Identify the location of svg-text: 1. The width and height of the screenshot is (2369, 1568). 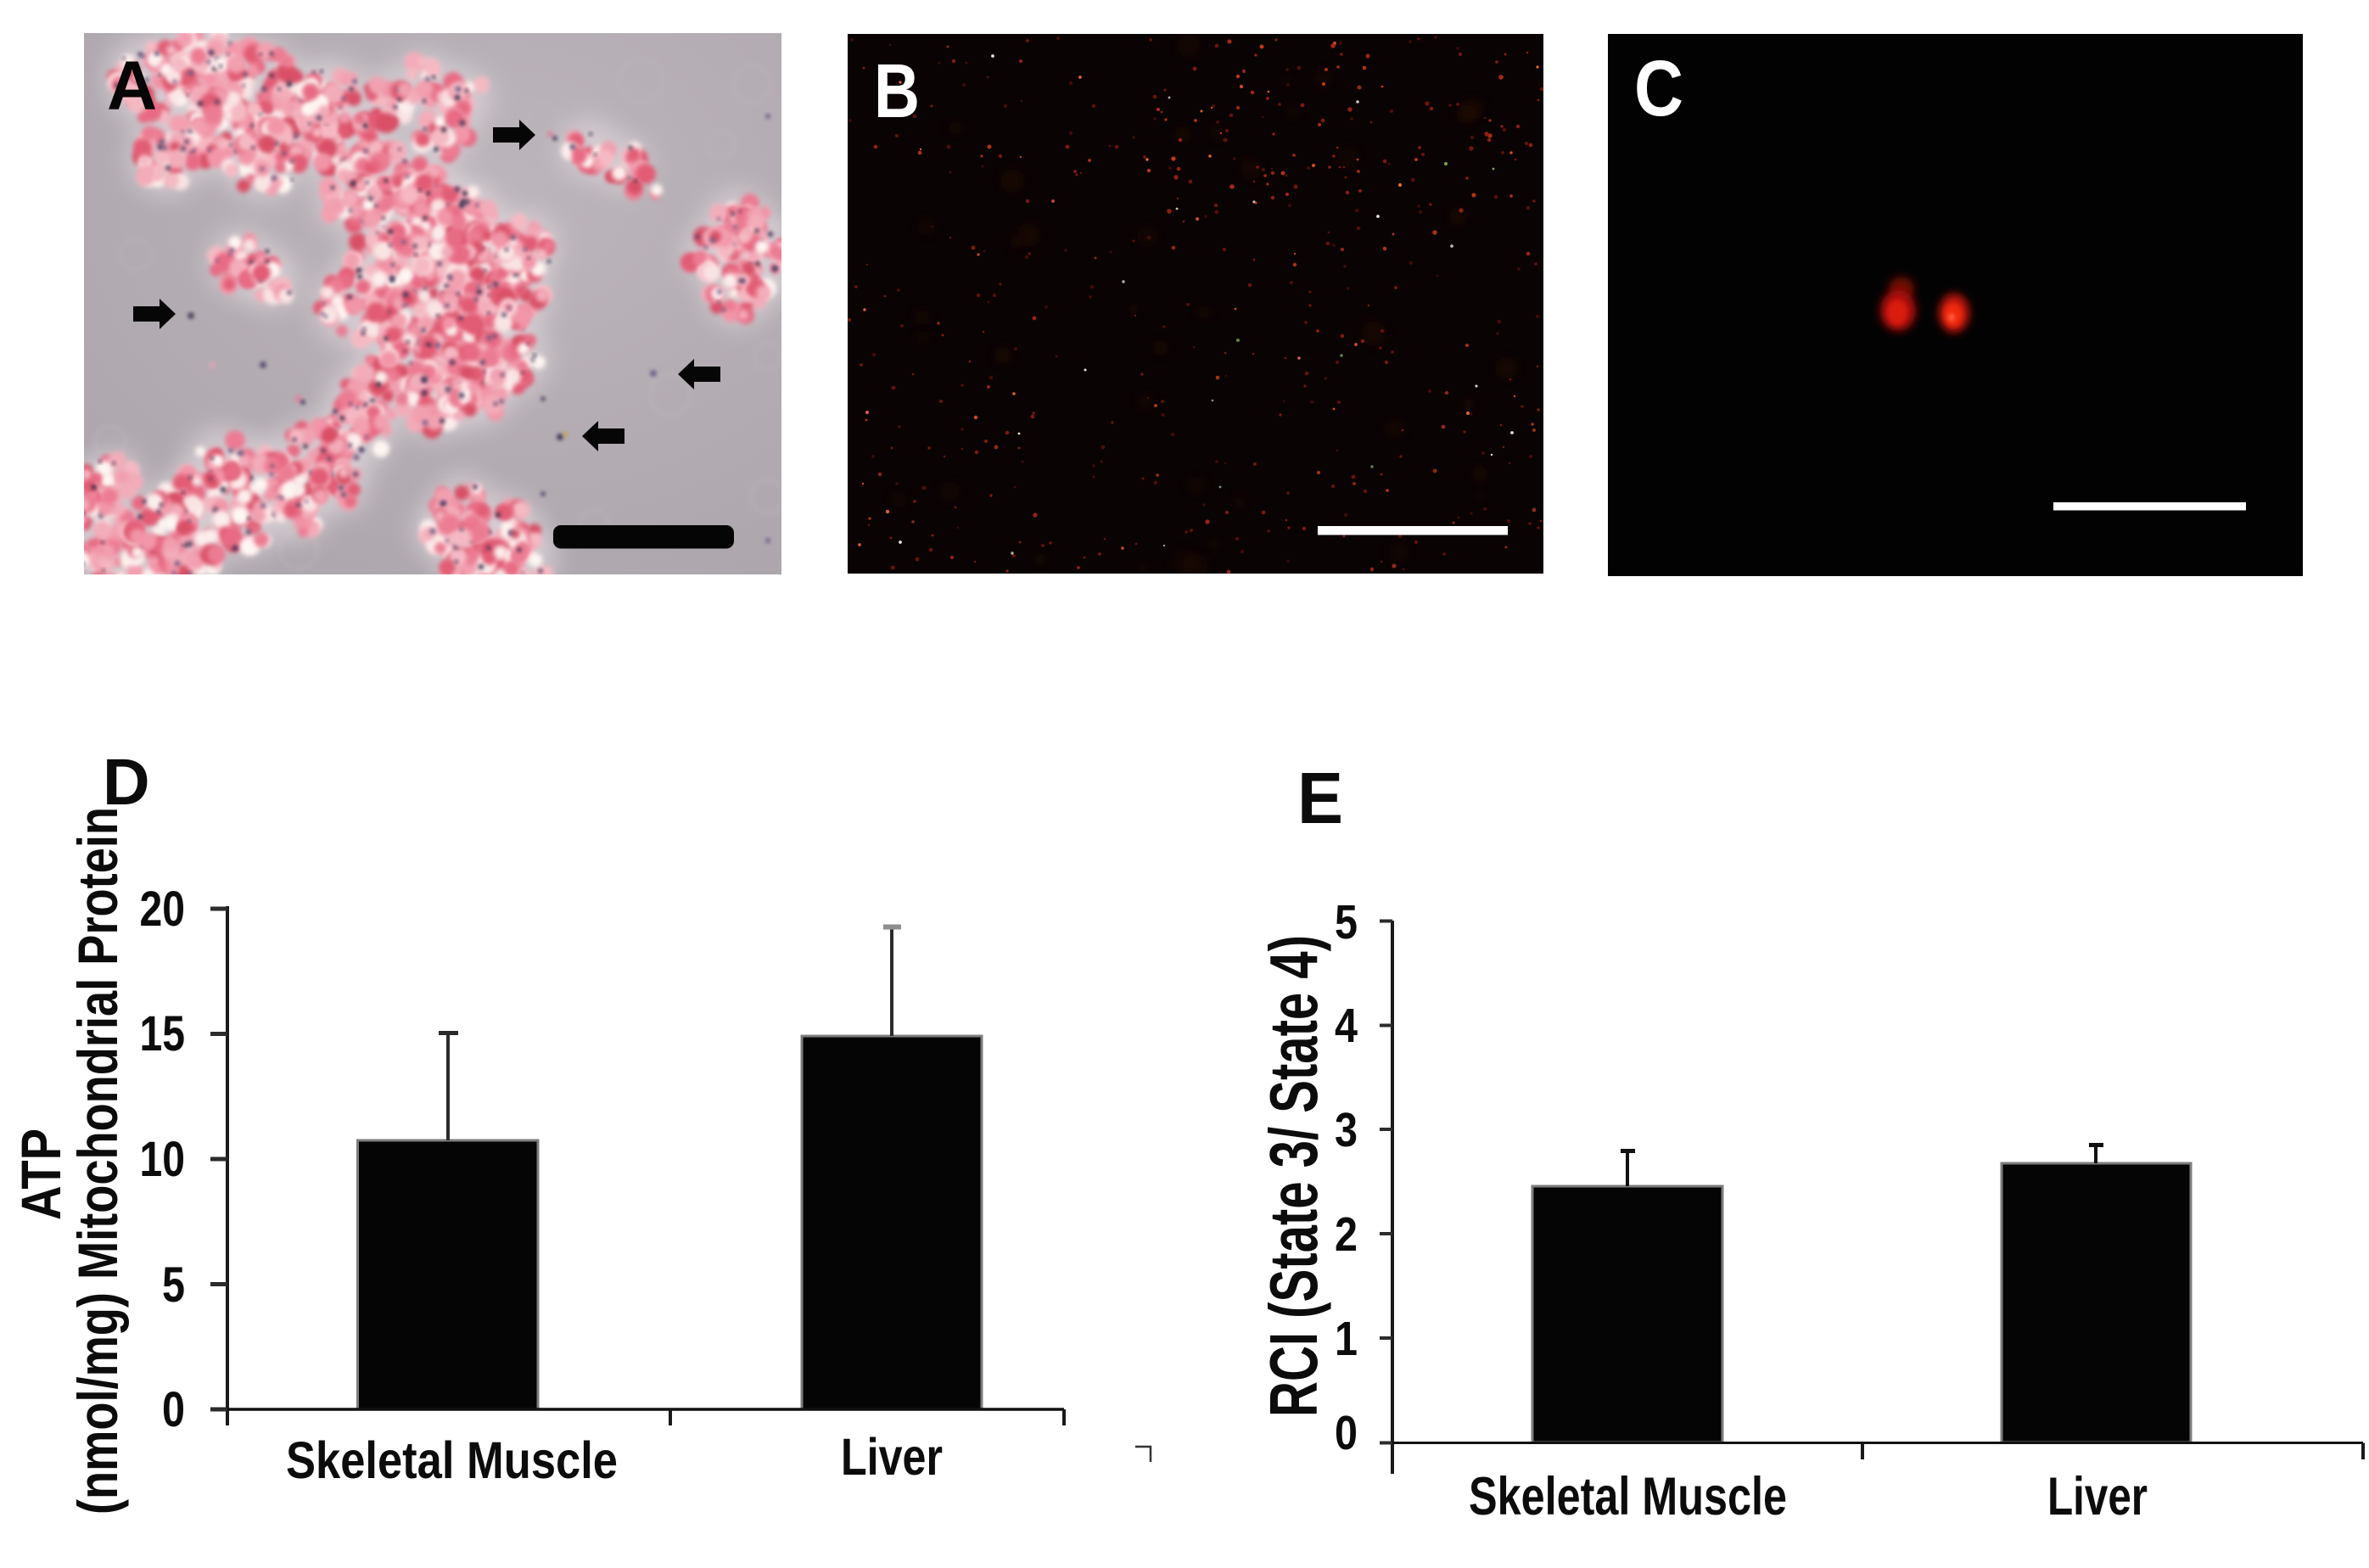
(1346, 1339).